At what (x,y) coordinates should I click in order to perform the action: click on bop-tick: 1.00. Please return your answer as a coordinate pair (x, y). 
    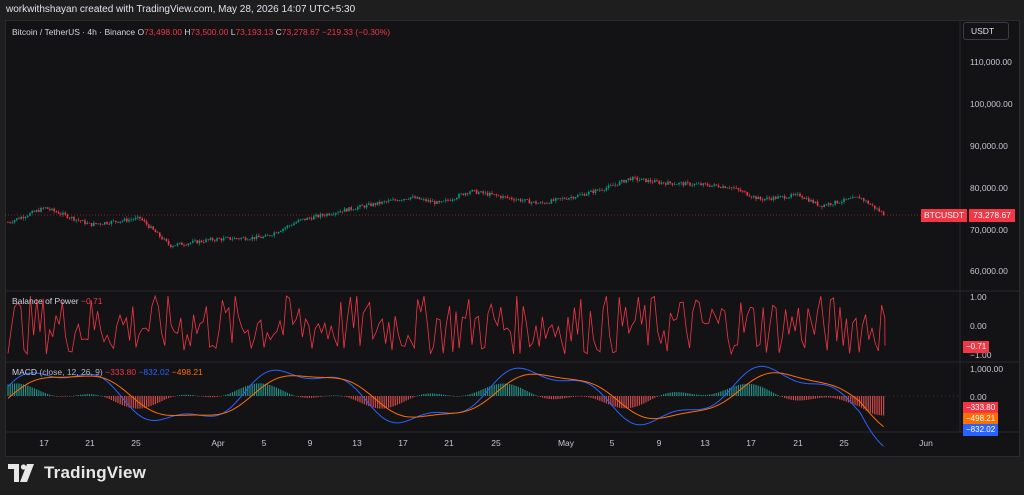
    Looking at the image, I should click on (978, 297).